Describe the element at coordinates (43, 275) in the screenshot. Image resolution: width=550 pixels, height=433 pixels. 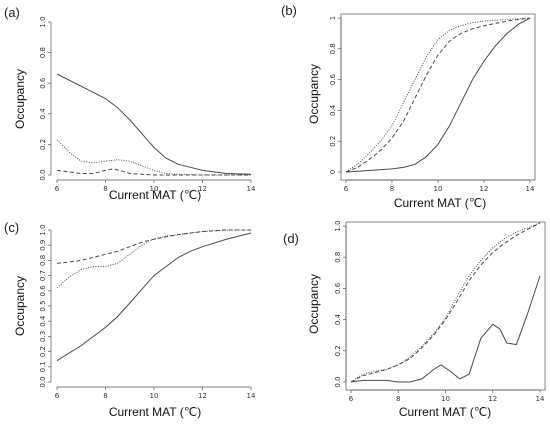
I see `y-tick-label: 0.7` at that location.